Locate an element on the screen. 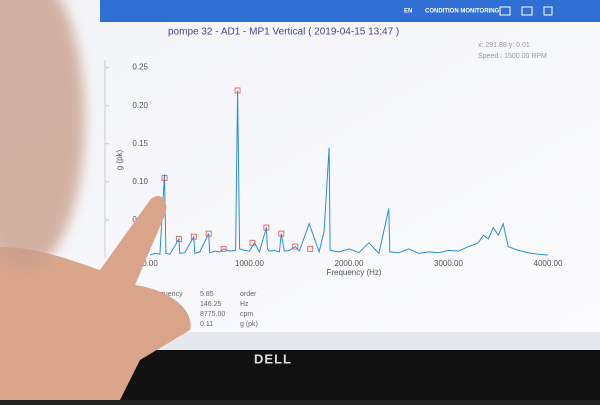 The image size is (600, 405). language: EN is located at coordinates (408, 12).